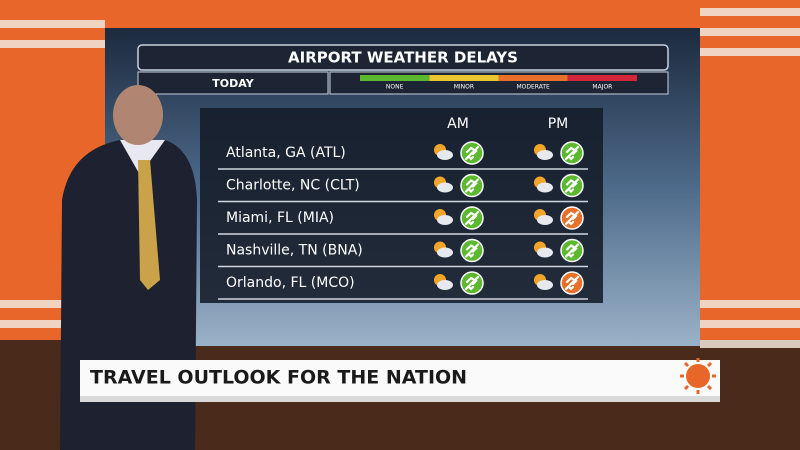  What do you see at coordinates (698, 376) in the screenshot?
I see `logo` at bounding box center [698, 376].